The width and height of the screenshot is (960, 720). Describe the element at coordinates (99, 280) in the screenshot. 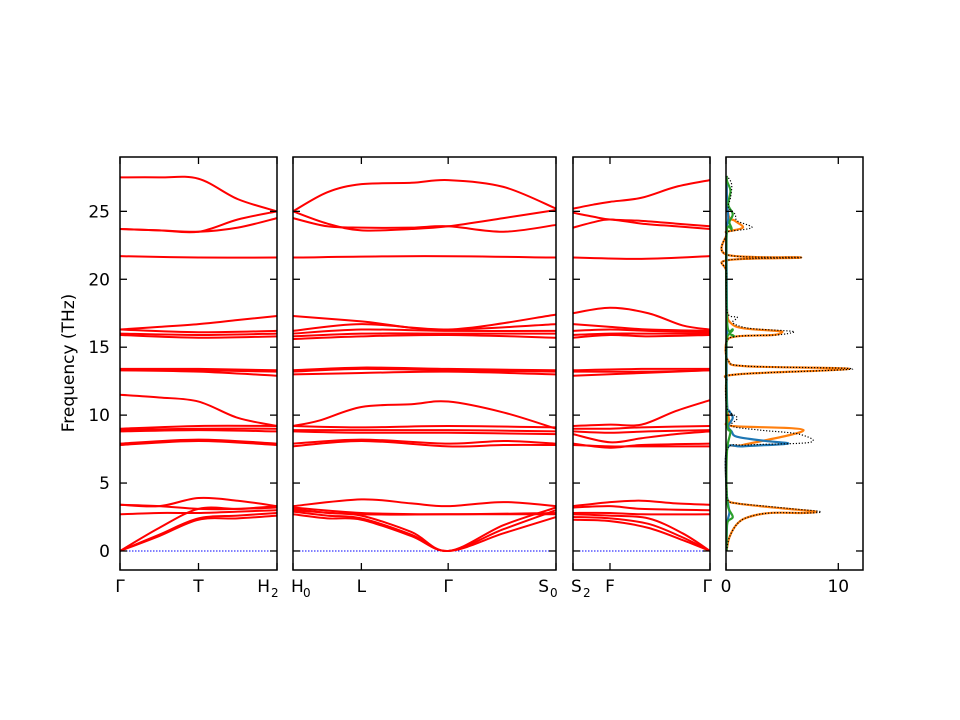

I see `y-tick-label: 20` at that location.